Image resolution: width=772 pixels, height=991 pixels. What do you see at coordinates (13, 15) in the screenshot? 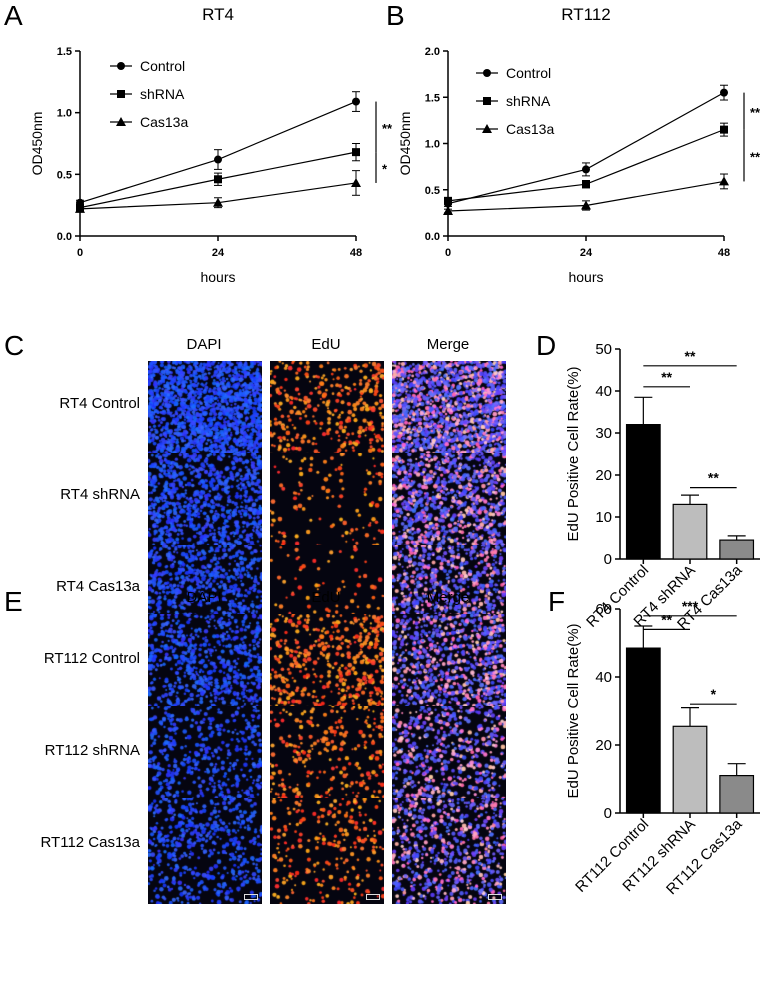
I see `panel-letter-a: A` at bounding box center [13, 15].